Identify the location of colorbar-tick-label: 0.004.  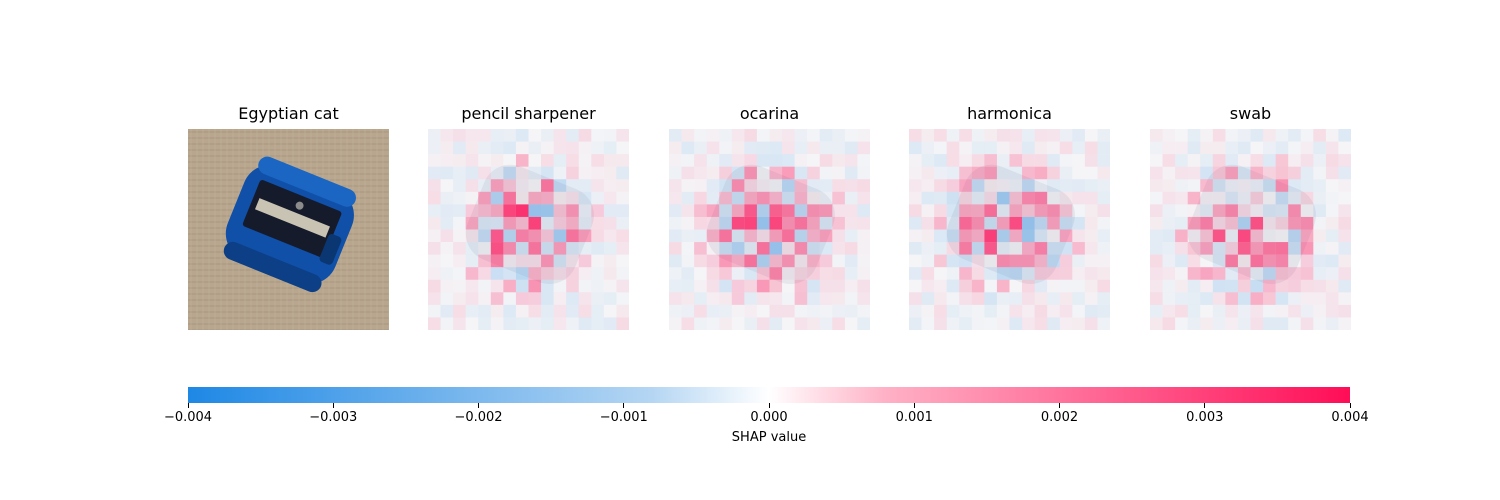
(1350, 417).